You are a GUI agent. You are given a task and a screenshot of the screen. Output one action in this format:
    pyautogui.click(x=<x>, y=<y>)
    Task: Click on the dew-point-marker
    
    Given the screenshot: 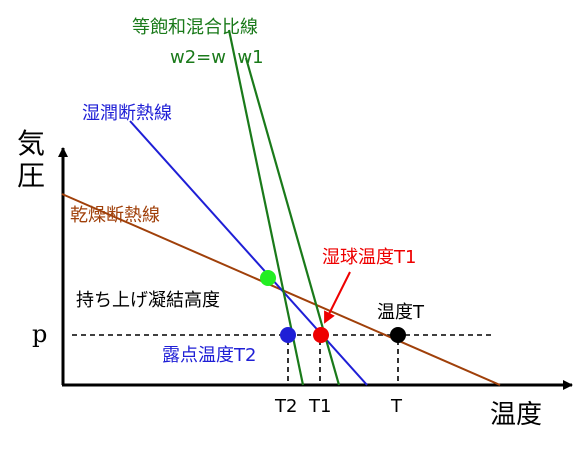 What is the action you would take?
    pyautogui.click(x=288, y=335)
    